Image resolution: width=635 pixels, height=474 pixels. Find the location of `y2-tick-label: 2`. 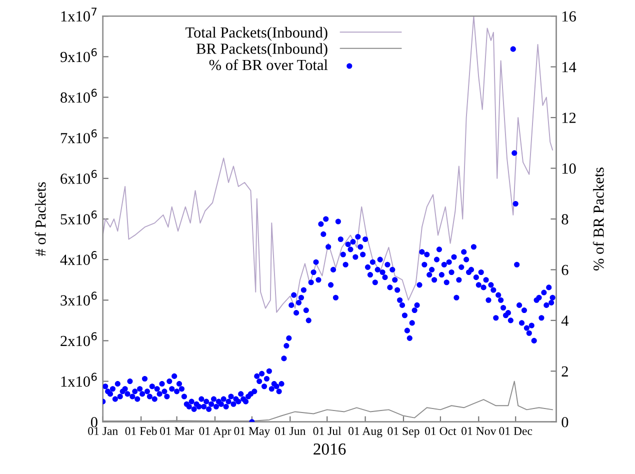

y2-tick-label: 2 is located at coordinates (565, 371).